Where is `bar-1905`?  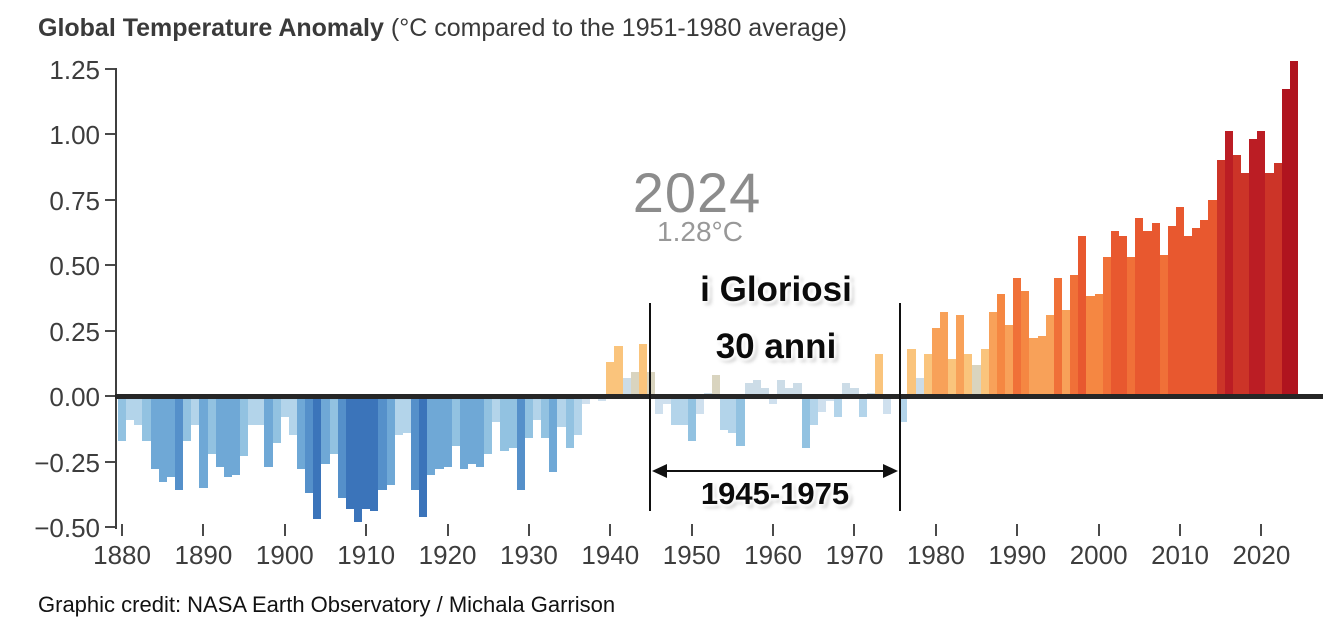
bar-1905 is located at coordinates (325, 430).